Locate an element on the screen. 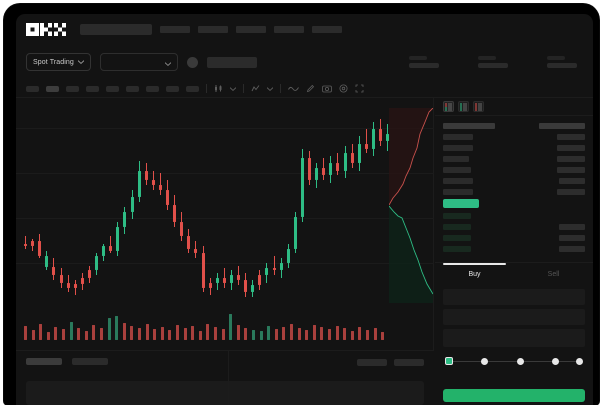 The height and width of the screenshot is (405, 603). nav-item-more is located at coordinates (327, 29).